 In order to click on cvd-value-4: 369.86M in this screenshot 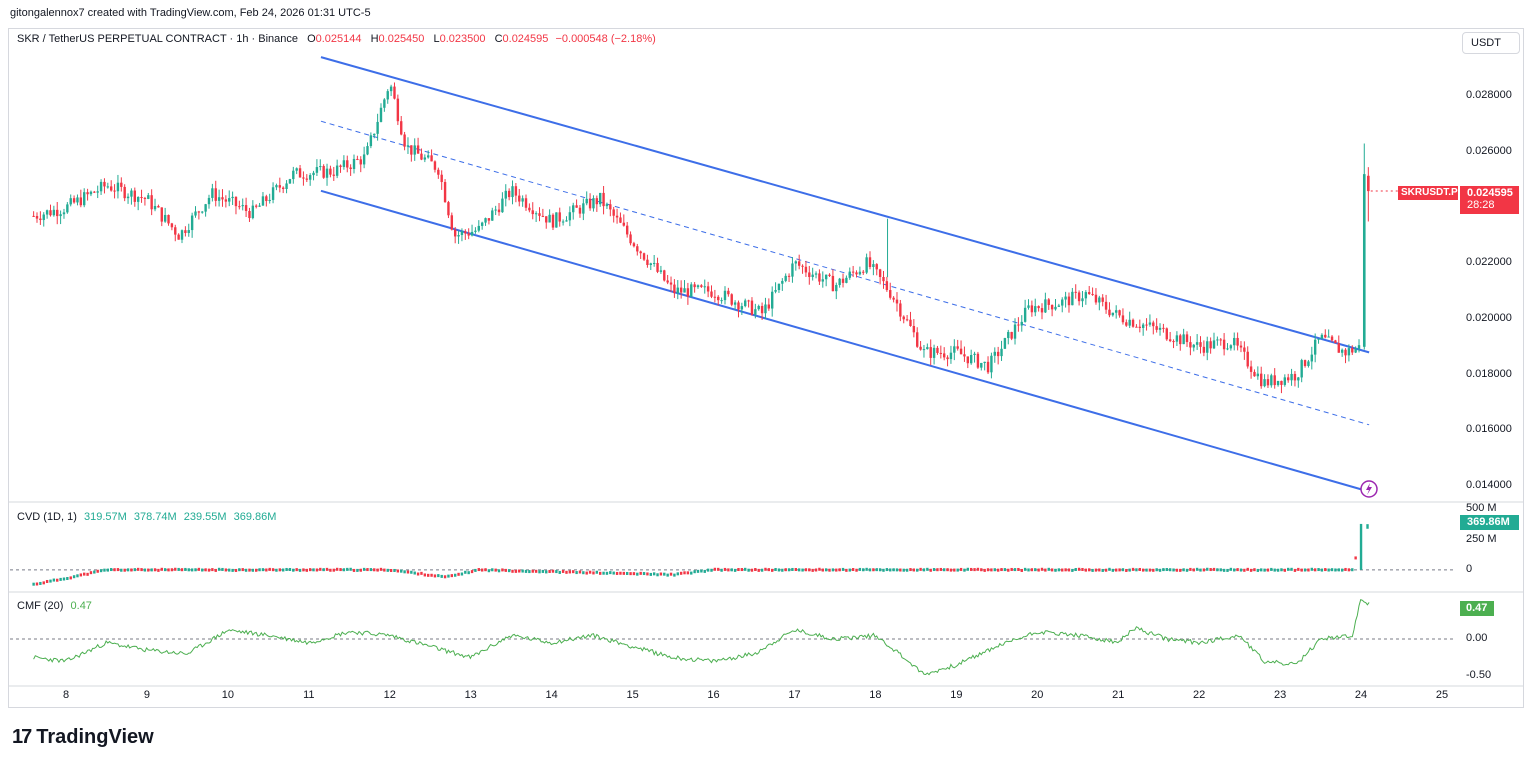, I will do `click(255, 517)`.